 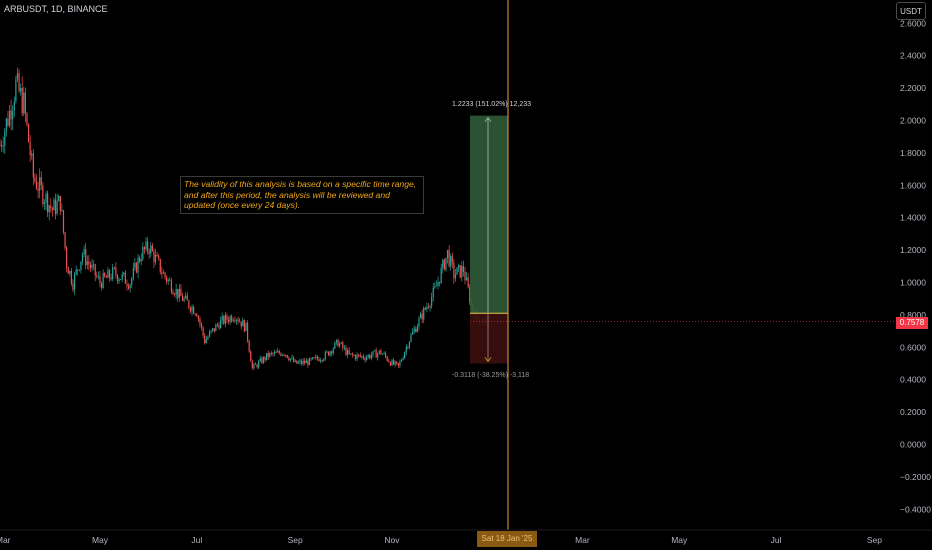 I want to click on x-tick-label: Jul, so click(x=196, y=540).